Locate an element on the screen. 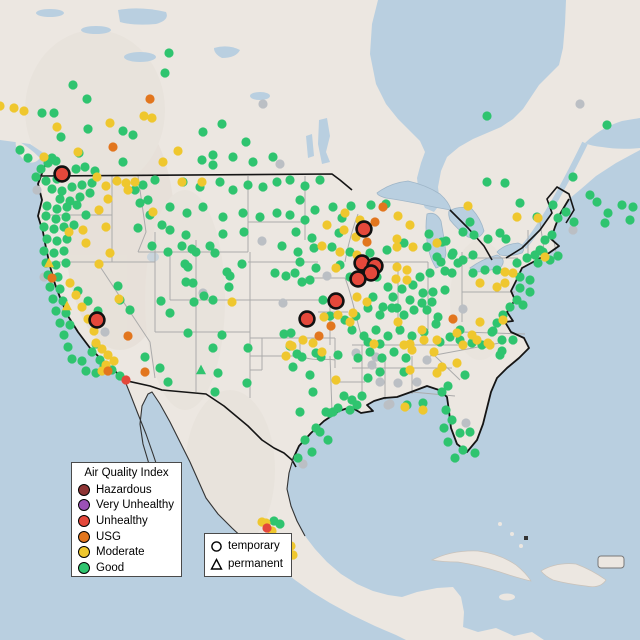 The width and height of the screenshot is (640, 640). great-salt-lake is located at coordinates (153, 257).